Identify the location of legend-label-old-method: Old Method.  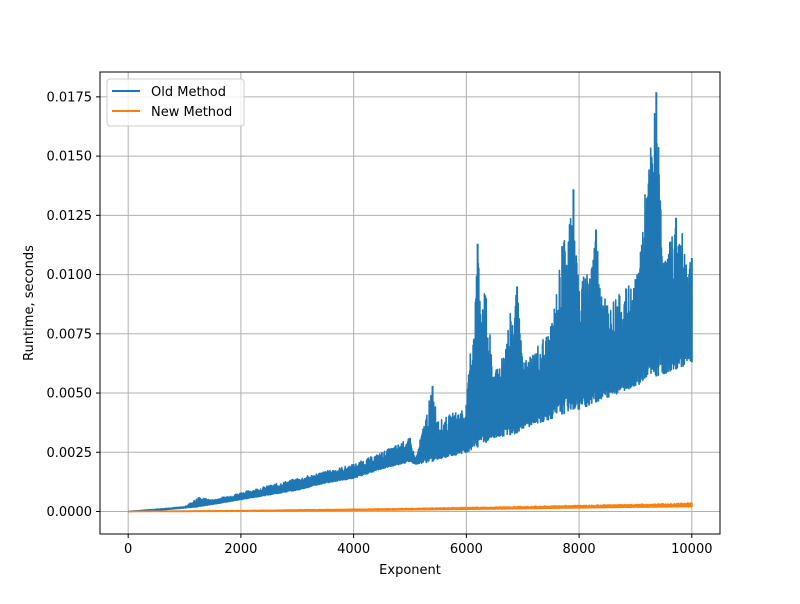
(188, 92).